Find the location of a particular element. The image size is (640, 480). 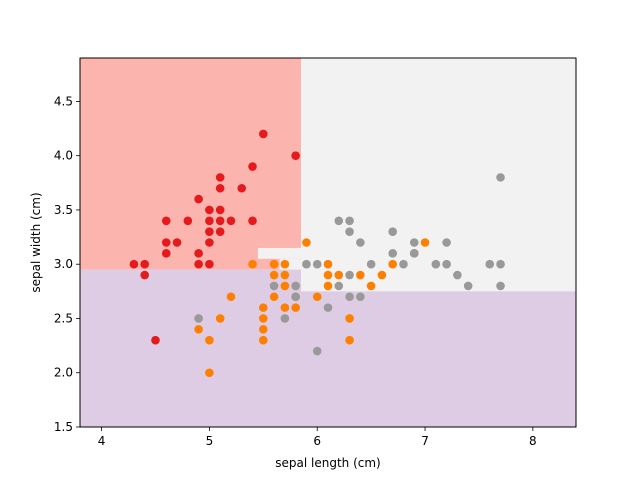

y-axis-label: sepal width (cm) is located at coordinates (36, 242).